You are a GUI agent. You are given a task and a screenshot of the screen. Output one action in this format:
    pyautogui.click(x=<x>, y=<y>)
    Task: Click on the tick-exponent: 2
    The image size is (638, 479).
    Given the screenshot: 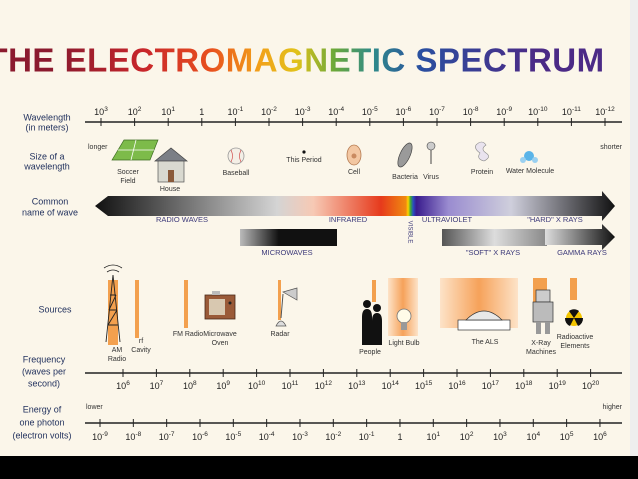 What is the action you would take?
    pyautogui.click(x=140, y=109)
    